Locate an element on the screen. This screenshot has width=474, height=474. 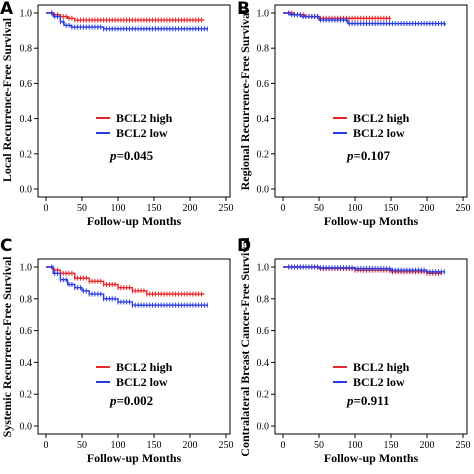
p-value: p=0.107 is located at coordinates (368, 155).